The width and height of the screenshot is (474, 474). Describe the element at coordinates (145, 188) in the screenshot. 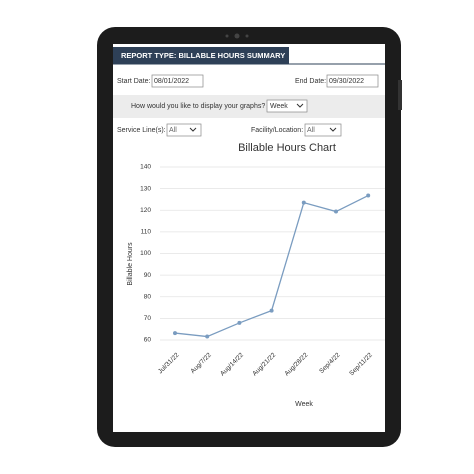

I see `y-tick-label: 130` at that location.